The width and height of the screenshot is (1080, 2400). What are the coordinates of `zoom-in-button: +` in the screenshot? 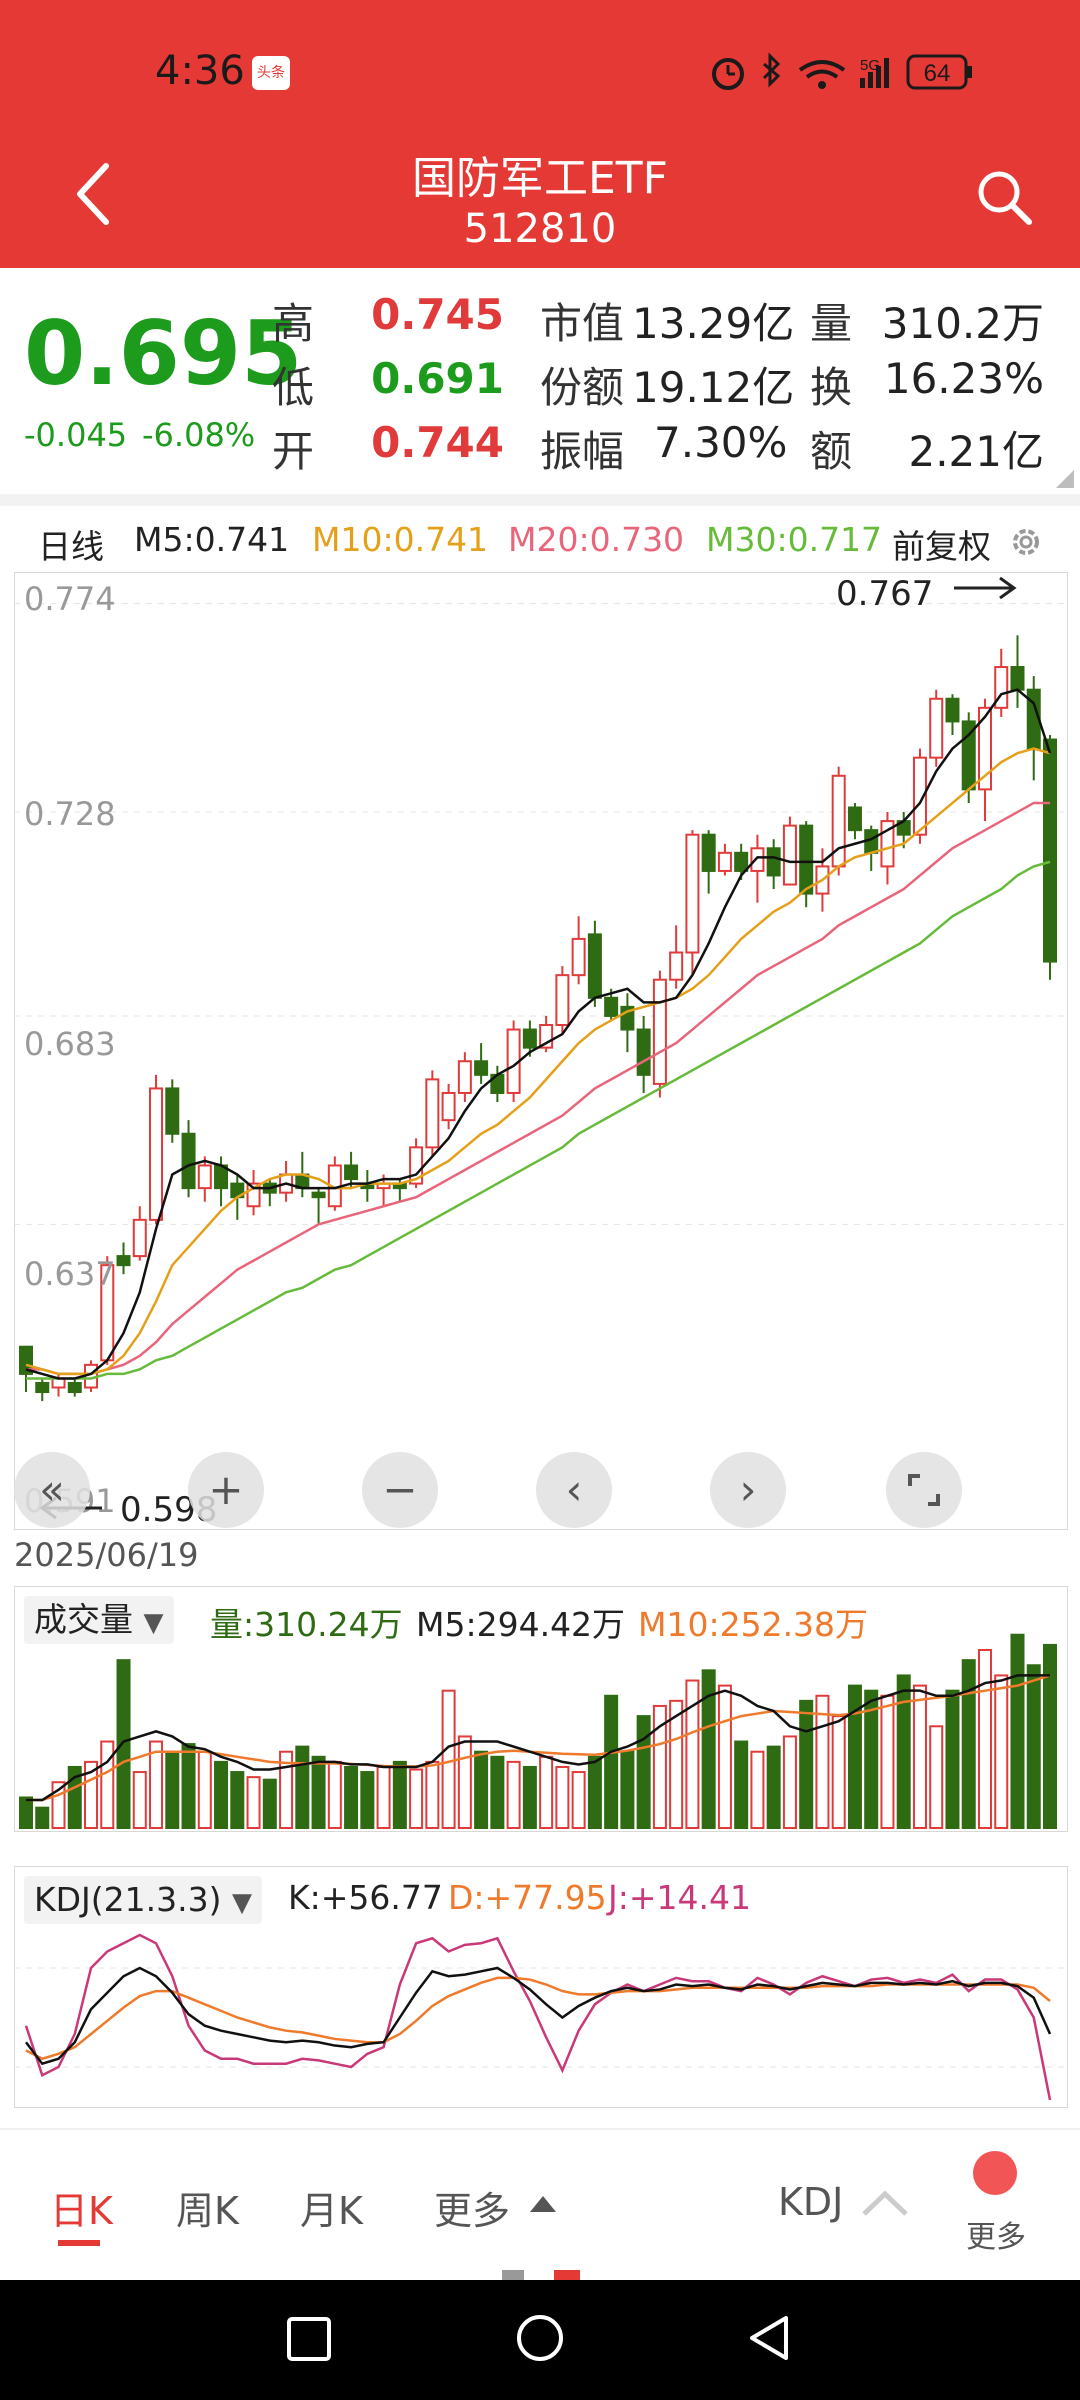 It's located at (226, 1490).